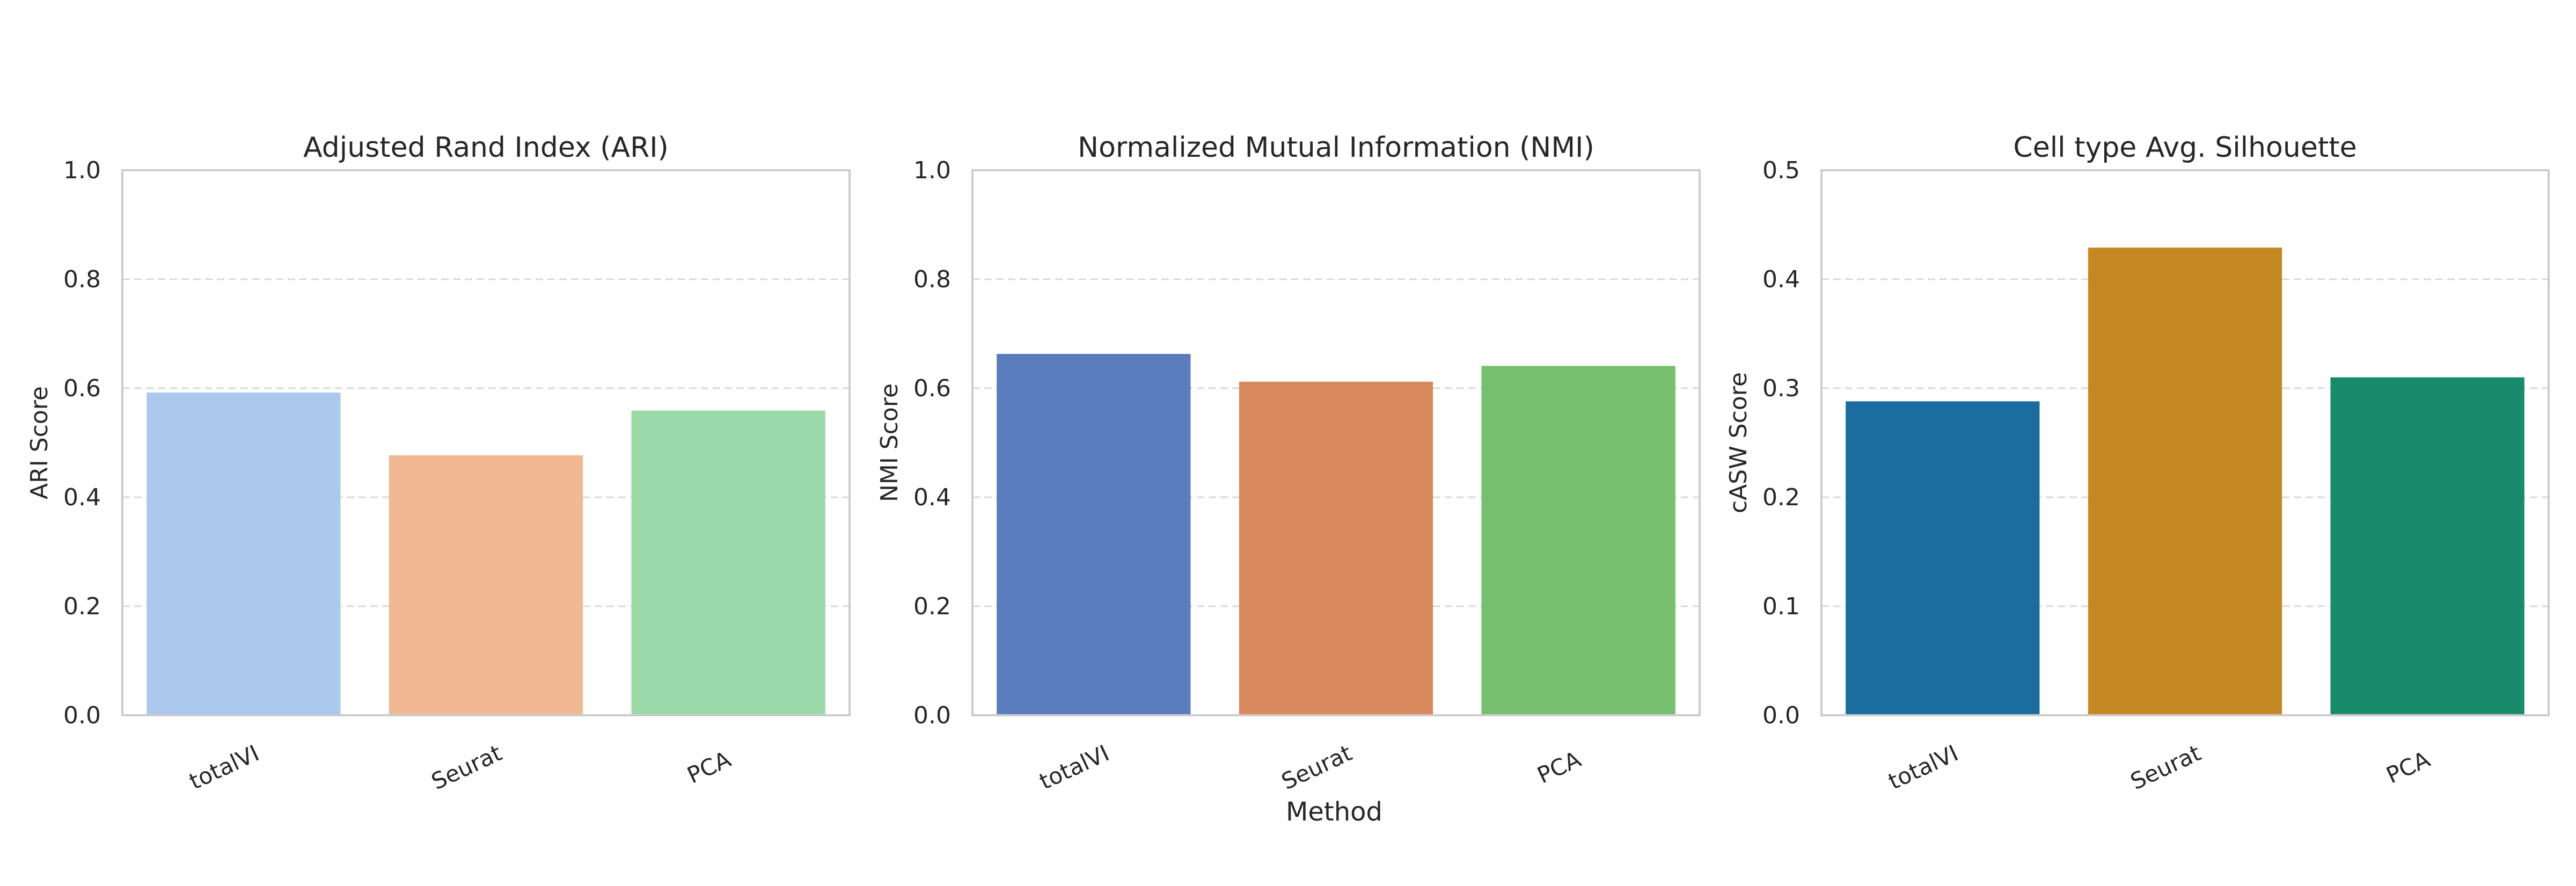 The image size is (2576, 886). I want to click on y-tick-label: 0.3, so click(1781, 388).